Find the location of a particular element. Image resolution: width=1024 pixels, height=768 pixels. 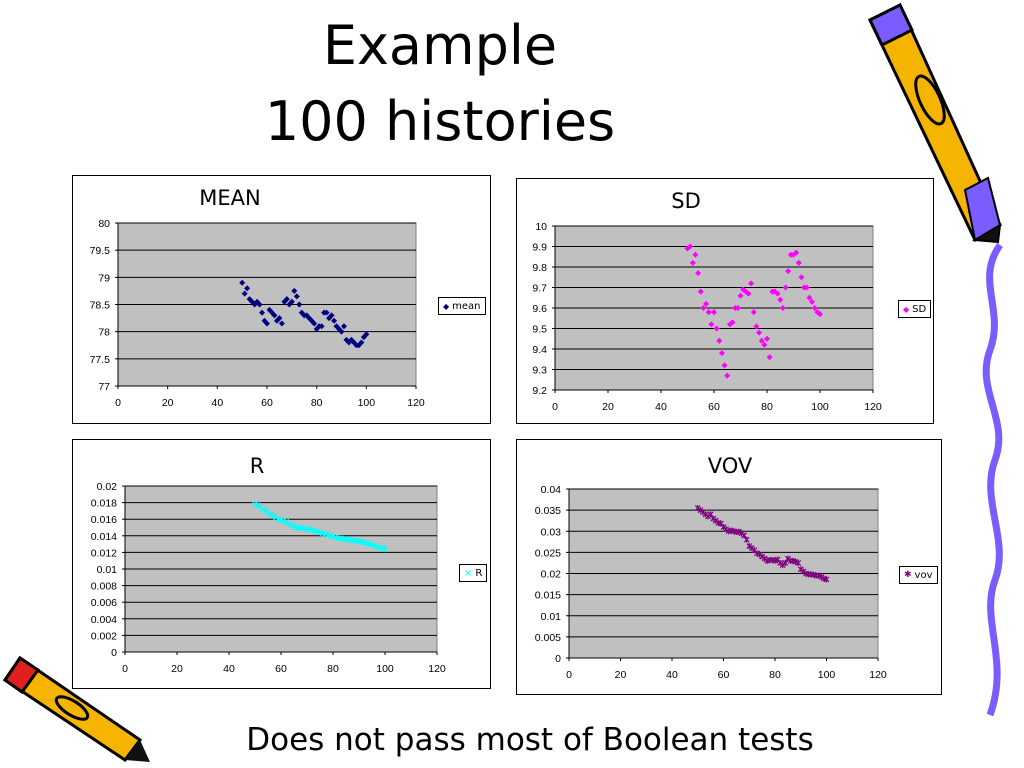

chart-r-title: R is located at coordinates (257, 466).